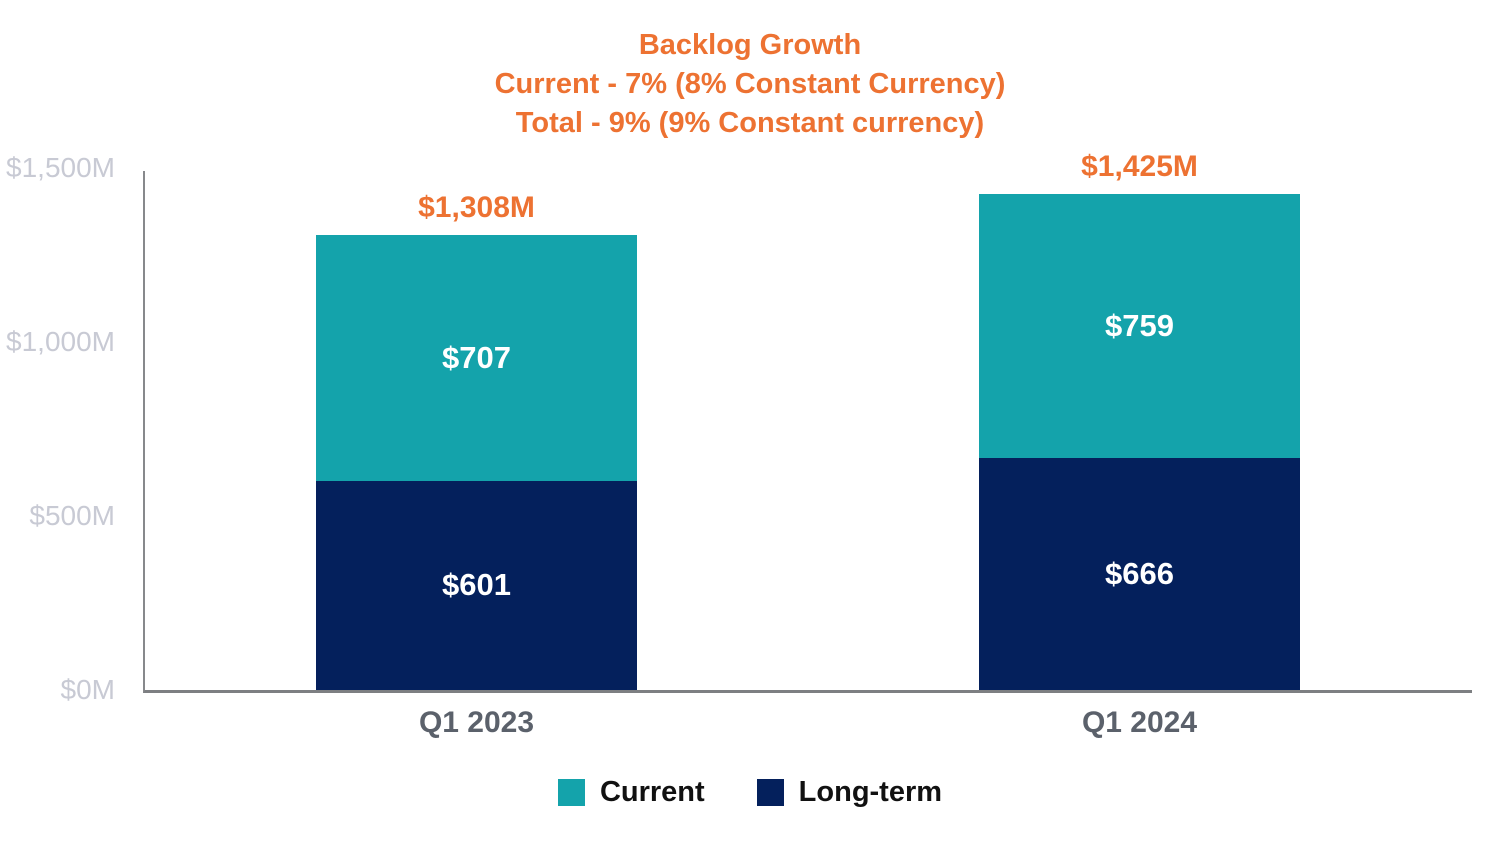  I want to click on chart-title-line-2: Current - 7% (8% Constant Currency), so click(750, 84).